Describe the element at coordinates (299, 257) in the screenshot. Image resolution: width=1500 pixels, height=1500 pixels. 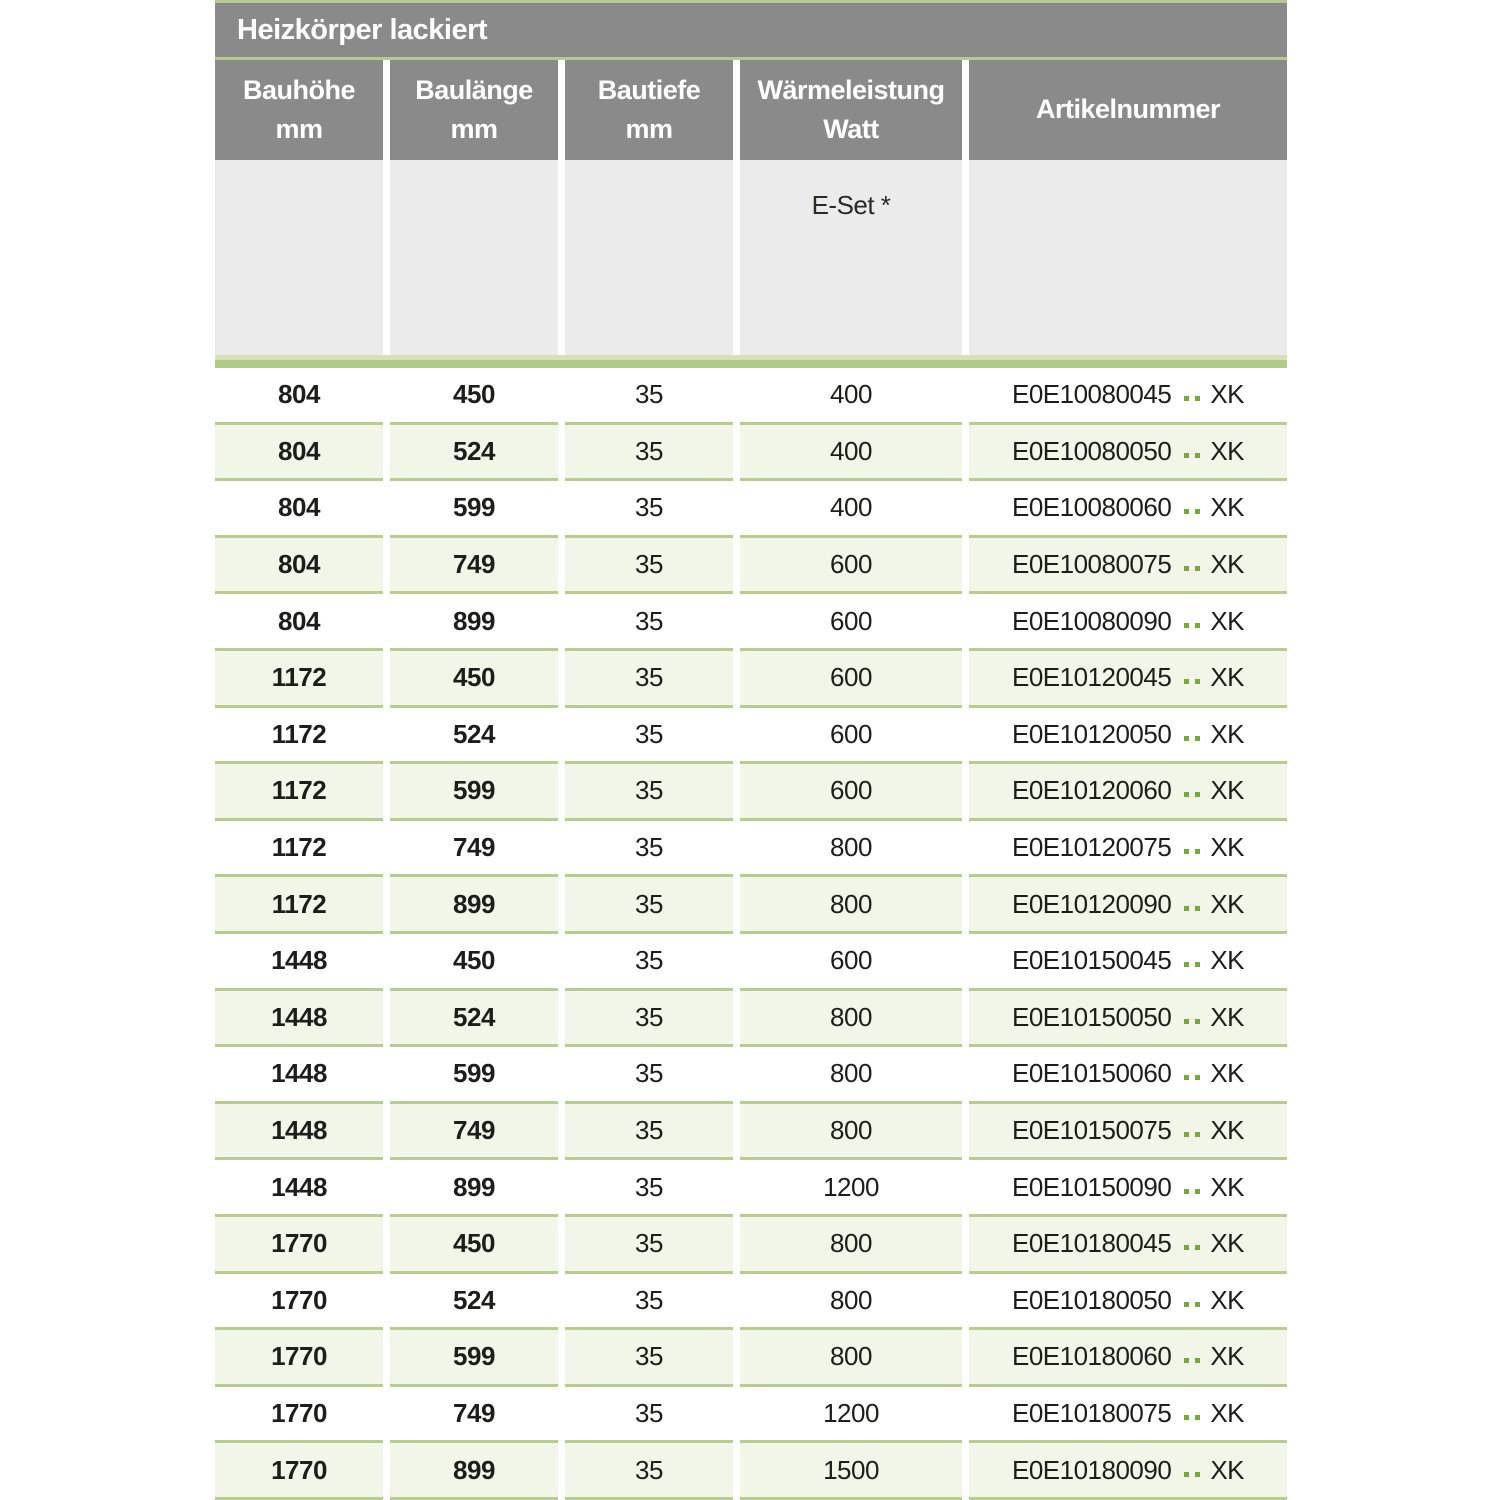
I see `subheader-cell-bauhoehe` at that location.